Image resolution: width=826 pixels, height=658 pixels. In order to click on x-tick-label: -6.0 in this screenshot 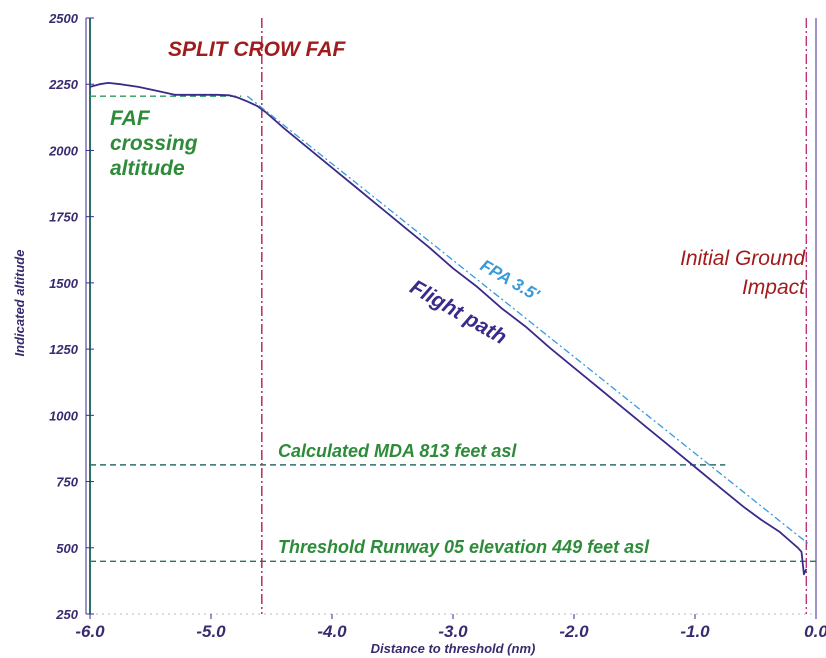, I will do `click(90, 631)`.